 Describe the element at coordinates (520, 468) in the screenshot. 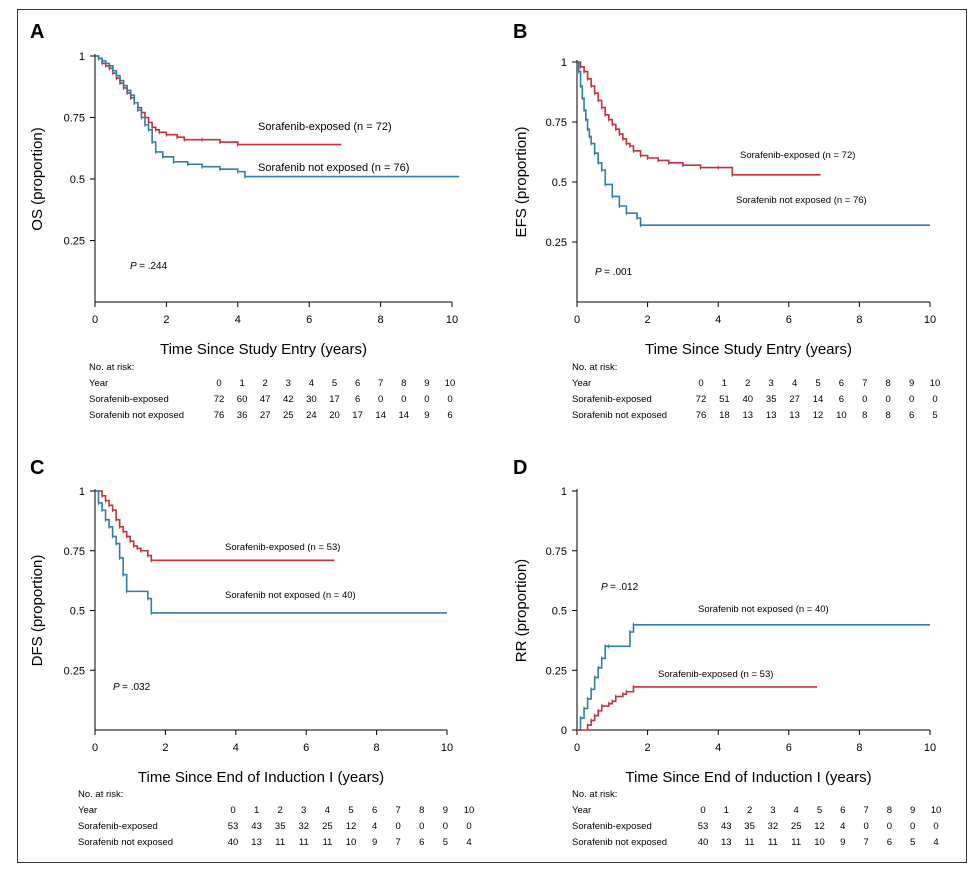

I see `panel-letter-D: D` at that location.